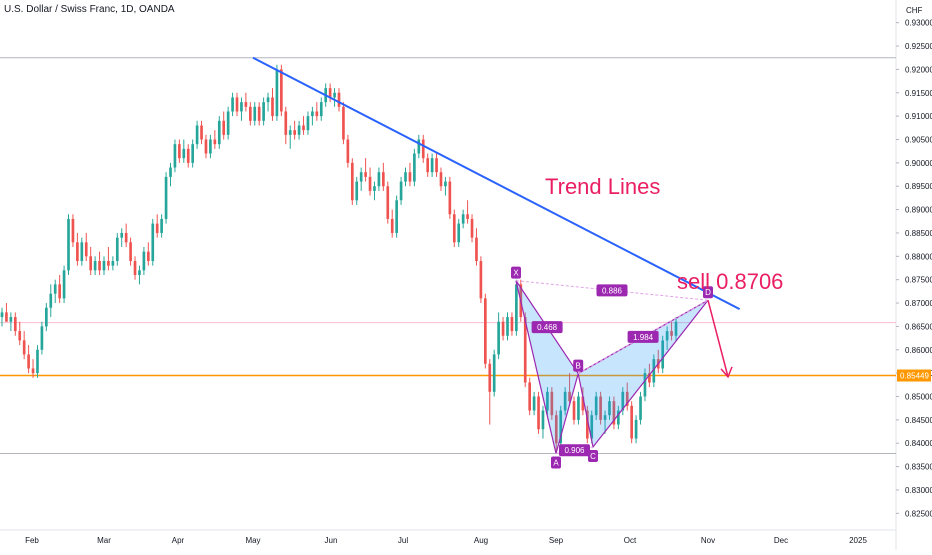  I want to click on x-tick-label: Jul, so click(403, 540).